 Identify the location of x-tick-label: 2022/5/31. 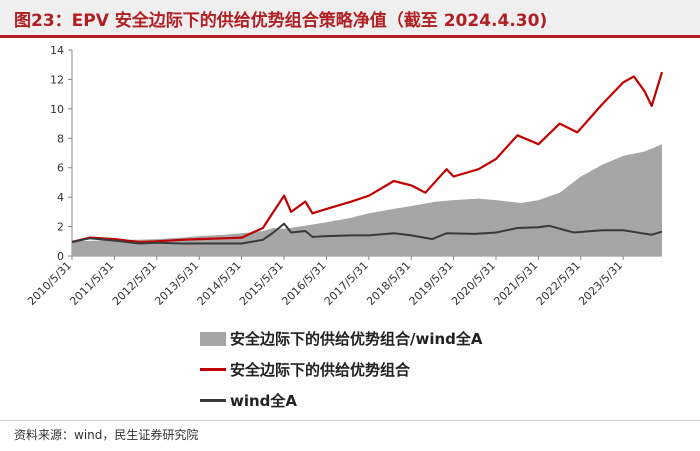
(558, 283).